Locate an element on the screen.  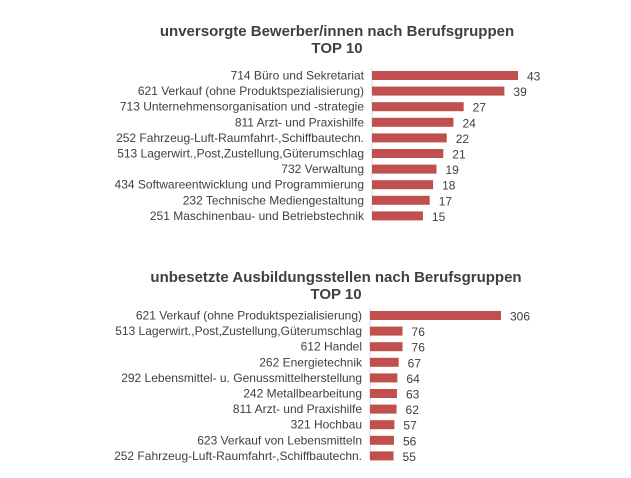
data-label: 306 is located at coordinates (520, 317).